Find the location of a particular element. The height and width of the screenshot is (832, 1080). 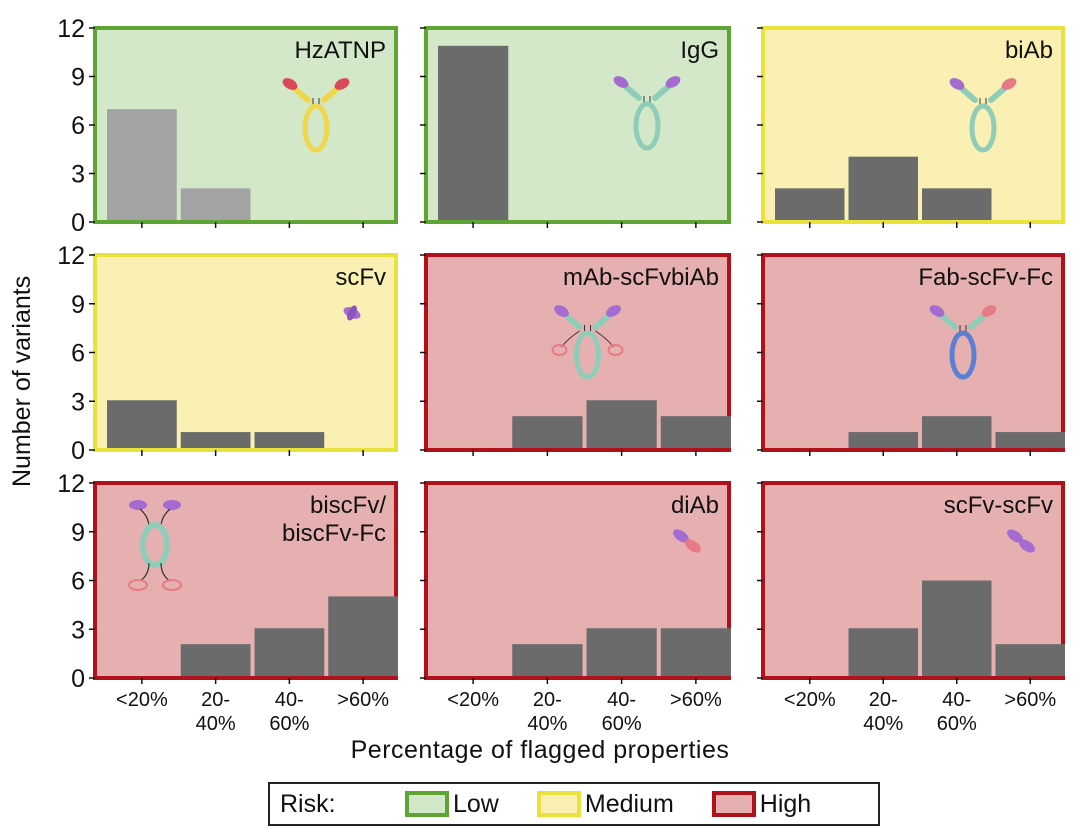

legend-item-low: Low is located at coordinates (452, 804).